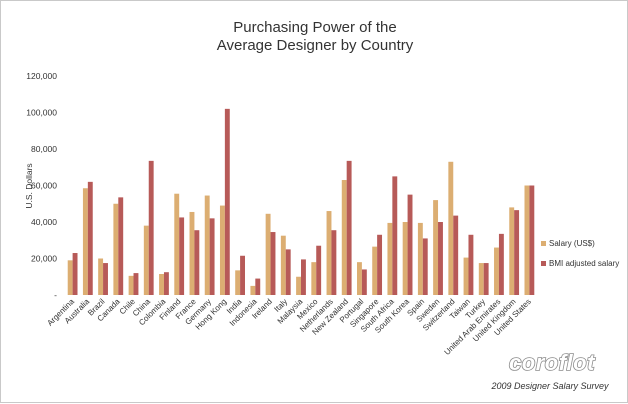 Image resolution: width=628 pixels, height=404 pixels. I want to click on y-tick-label: 120,000, so click(41, 76).